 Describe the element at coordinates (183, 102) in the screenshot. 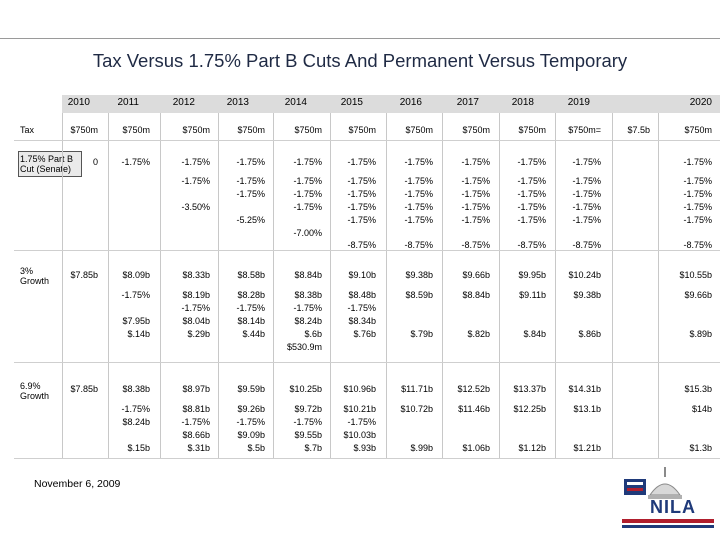

I see `year-header-2012: 2012` at that location.